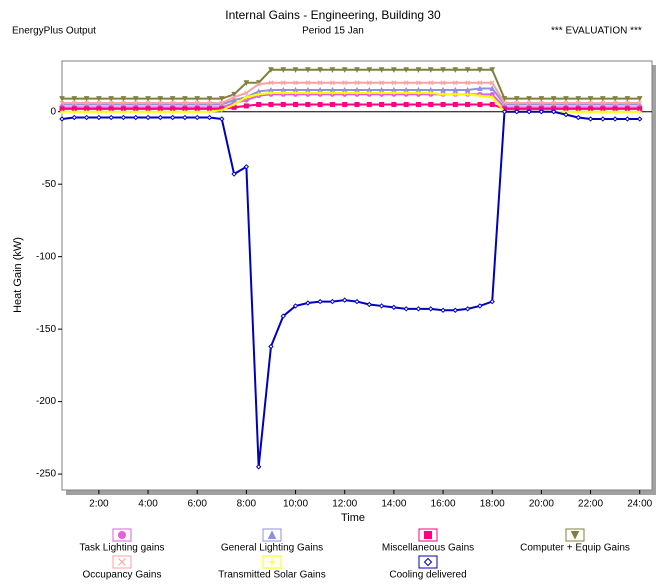  What do you see at coordinates (541, 504) in the screenshot?
I see `x-tick-label: 20:00` at bounding box center [541, 504].